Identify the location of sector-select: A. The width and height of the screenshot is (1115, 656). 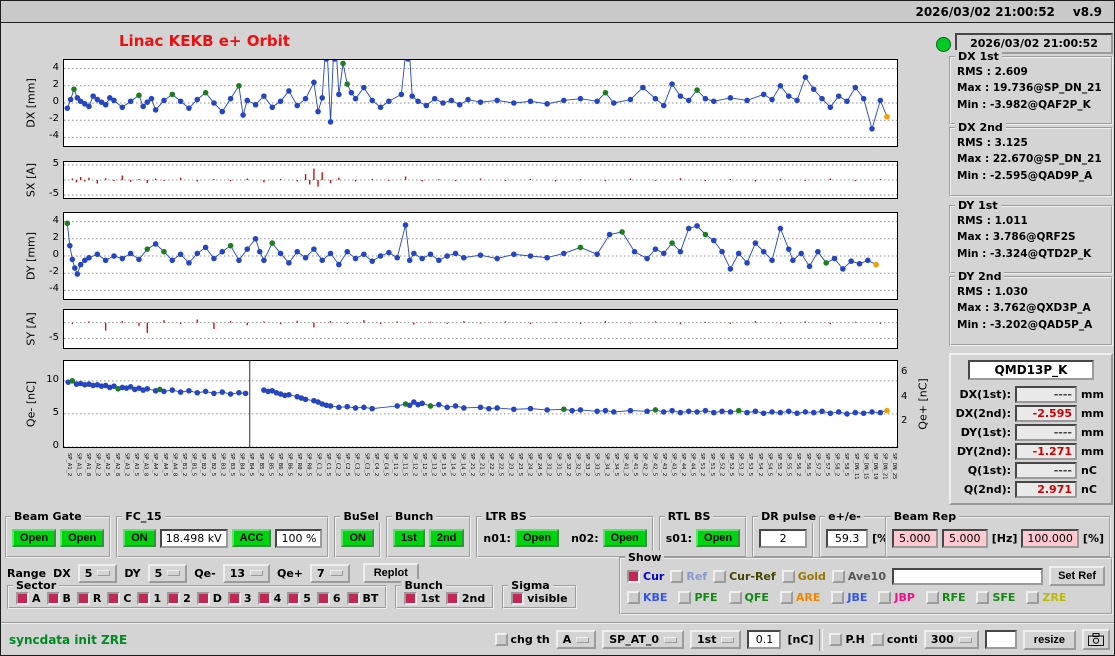
(576, 639).